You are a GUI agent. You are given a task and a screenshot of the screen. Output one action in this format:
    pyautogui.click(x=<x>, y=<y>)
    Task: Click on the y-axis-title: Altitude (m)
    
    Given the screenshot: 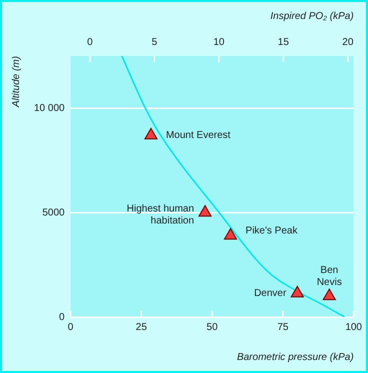 What is the action you would take?
    pyautogui.click(x=16, y=82)
    